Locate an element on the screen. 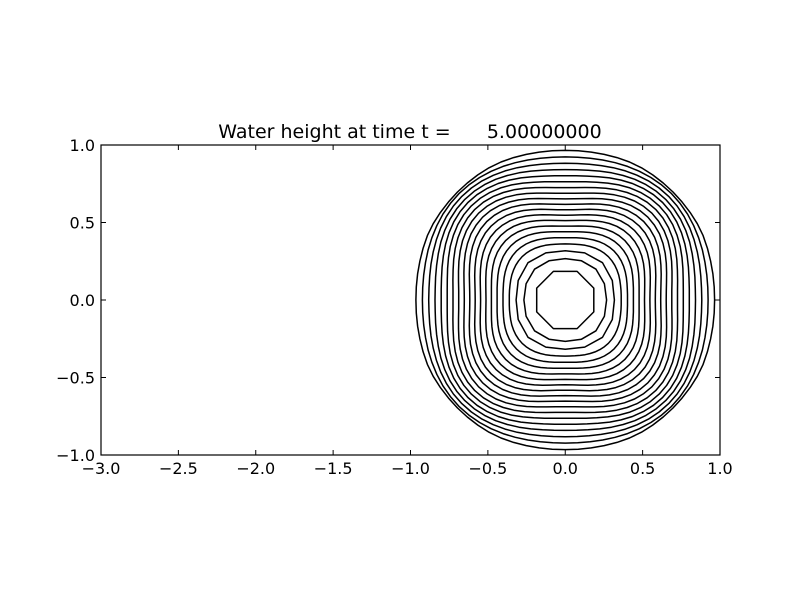 Image resolution: width=800 pixels, height=600 pixels. x-tick-label: −1.5 is located at coordinates (333, 468).